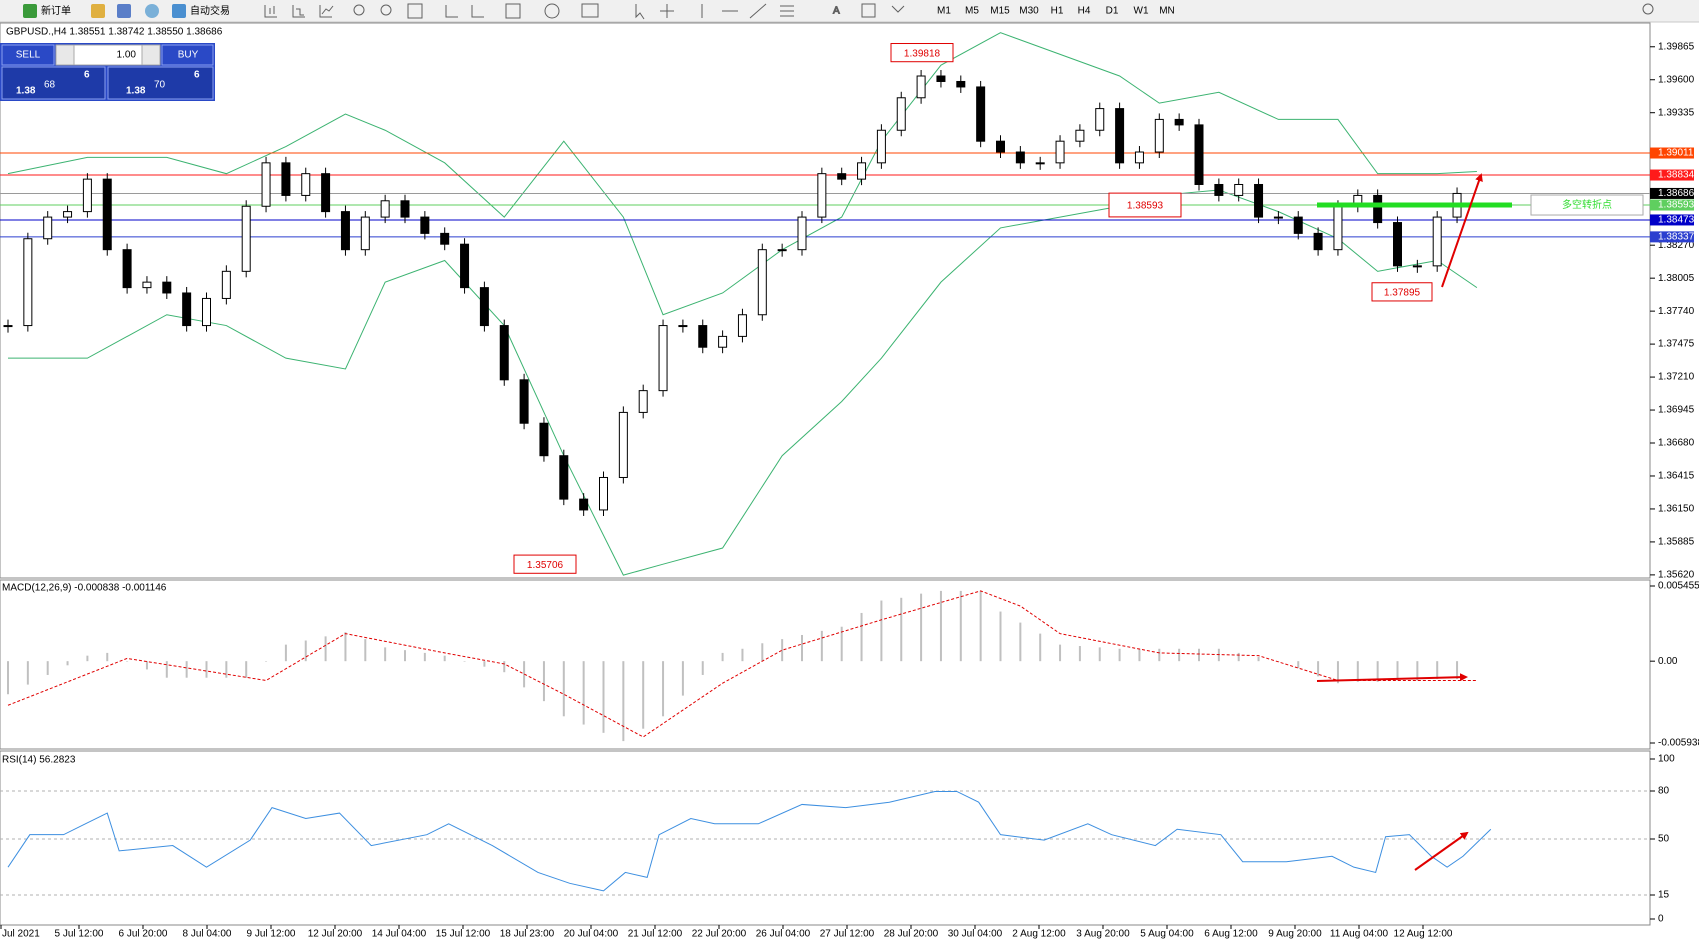 This screenshot has width=1699, height=943. What do you see at coordinates (1359, 934) in the screenshot?
I see `x-tick-label: 11 Aug 04:00` at bounding box center [1359, 934].